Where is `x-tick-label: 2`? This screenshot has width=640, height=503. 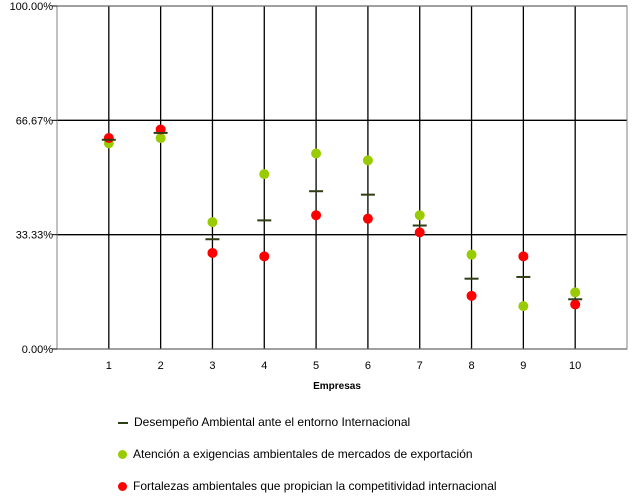
x-tick-label: 2 is located at coordinates (161, 366).